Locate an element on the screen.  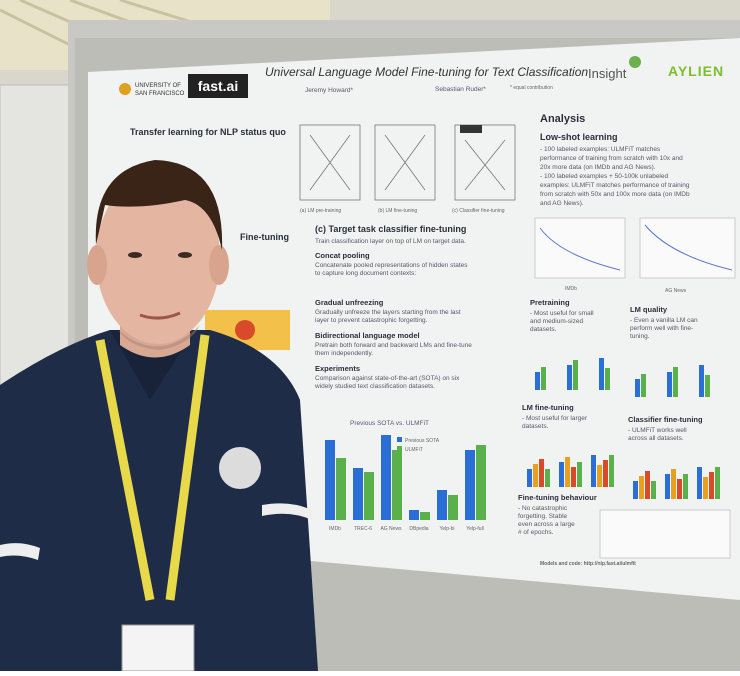
category-label: Yelp-bi is located at coordinates (446, 529).